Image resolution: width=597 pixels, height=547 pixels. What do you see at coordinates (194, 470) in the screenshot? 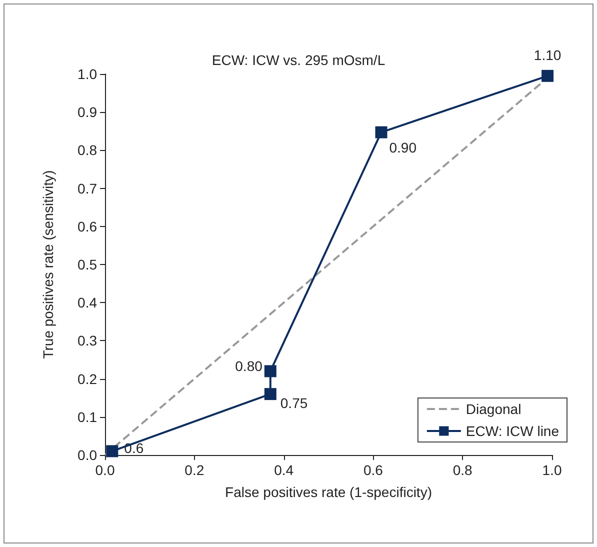
I see `x-tick-label: 0.2` at bounding box center [194, 470].